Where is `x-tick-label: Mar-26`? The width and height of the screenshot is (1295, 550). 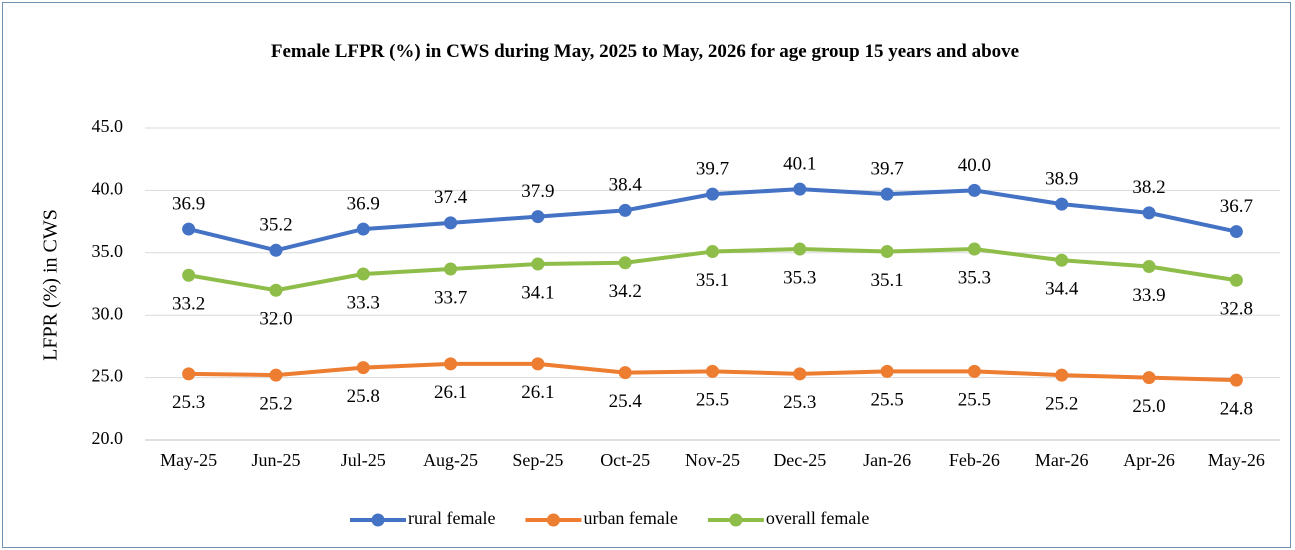
x-tick-label: Mar-26 is located at coordinates (1062, 460).